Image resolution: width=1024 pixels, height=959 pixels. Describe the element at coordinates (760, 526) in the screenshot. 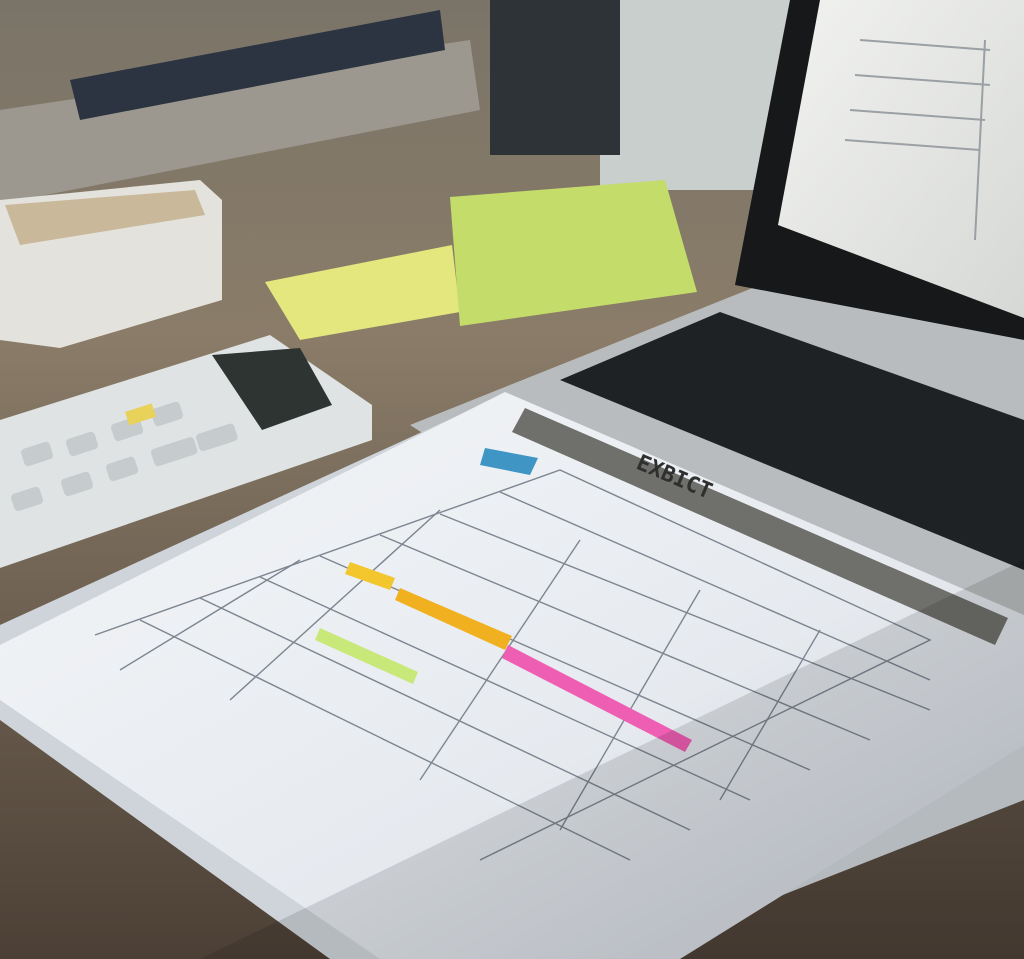

I see `paper-header-band` at that location.